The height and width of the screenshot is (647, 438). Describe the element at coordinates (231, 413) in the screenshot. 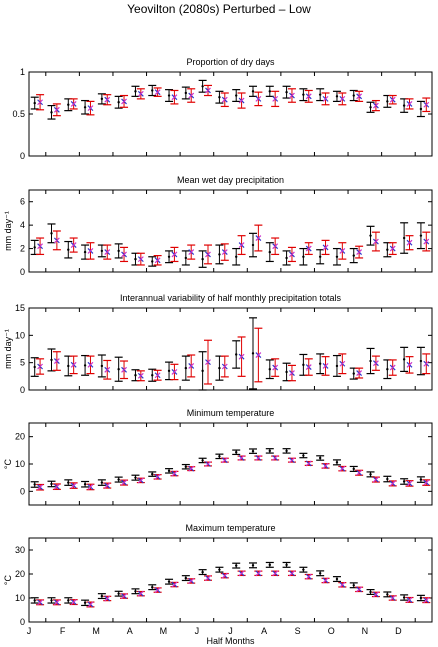

I see `panel-title: Minimum temperature` at that location.